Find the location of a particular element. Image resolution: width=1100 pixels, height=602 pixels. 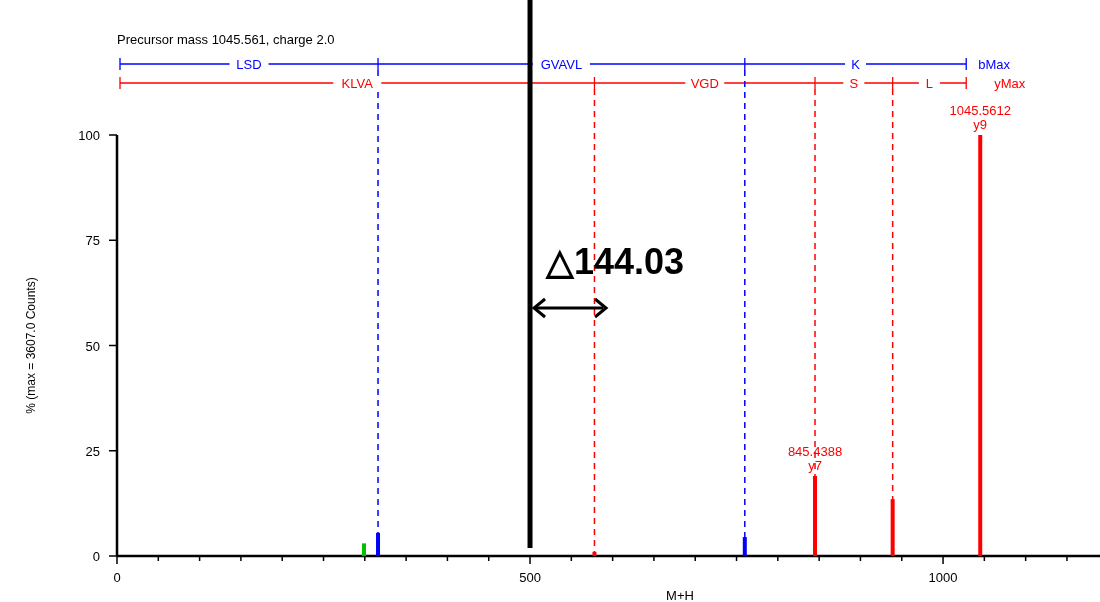

x-tick-label: 500 is located at coordinates (530, 577).